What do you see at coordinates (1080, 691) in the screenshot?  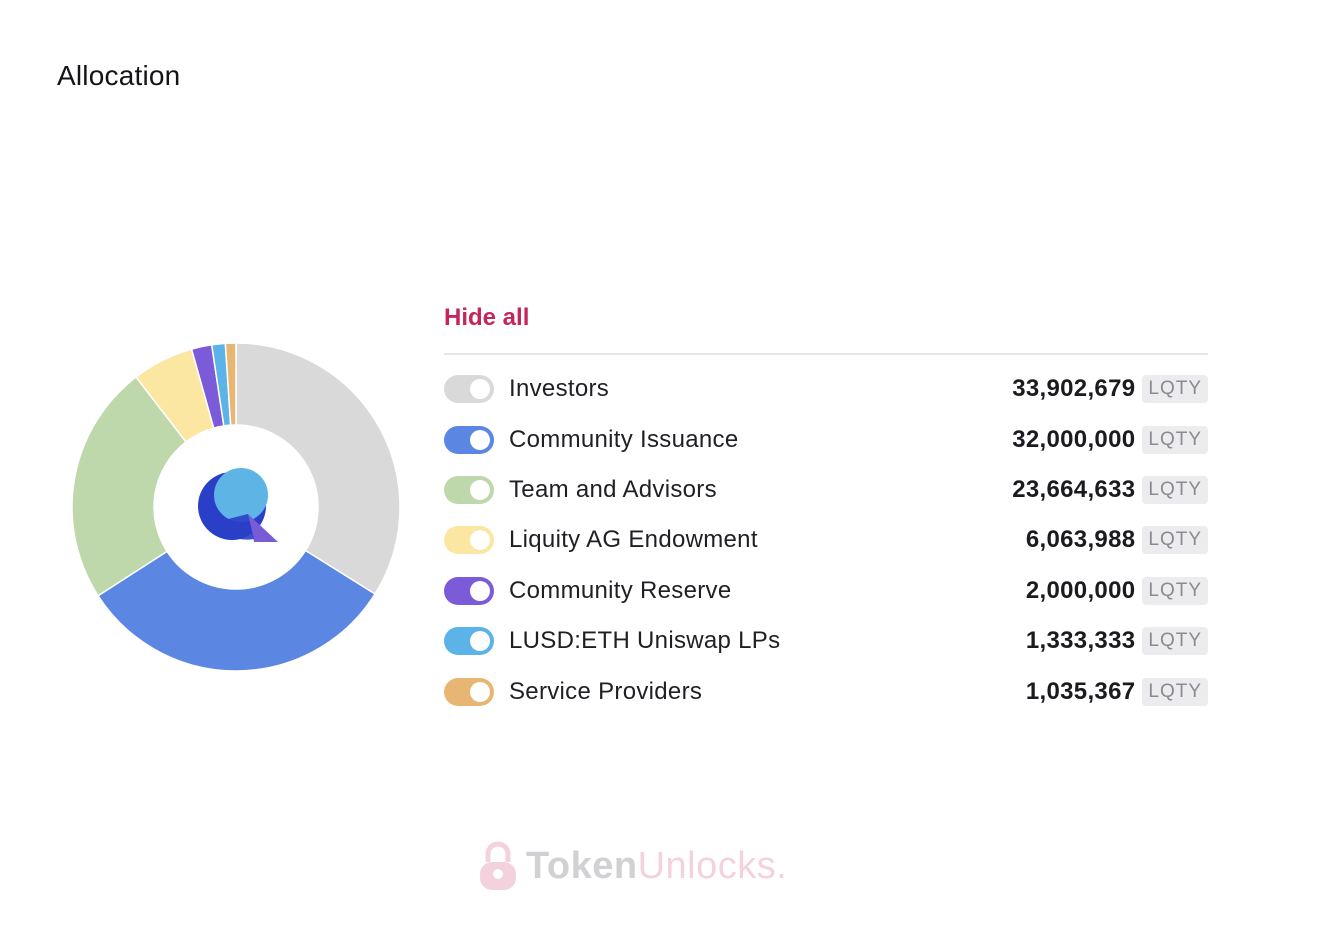 I see `legend-value: 1,035,367` at bounding box center [1080, 691].